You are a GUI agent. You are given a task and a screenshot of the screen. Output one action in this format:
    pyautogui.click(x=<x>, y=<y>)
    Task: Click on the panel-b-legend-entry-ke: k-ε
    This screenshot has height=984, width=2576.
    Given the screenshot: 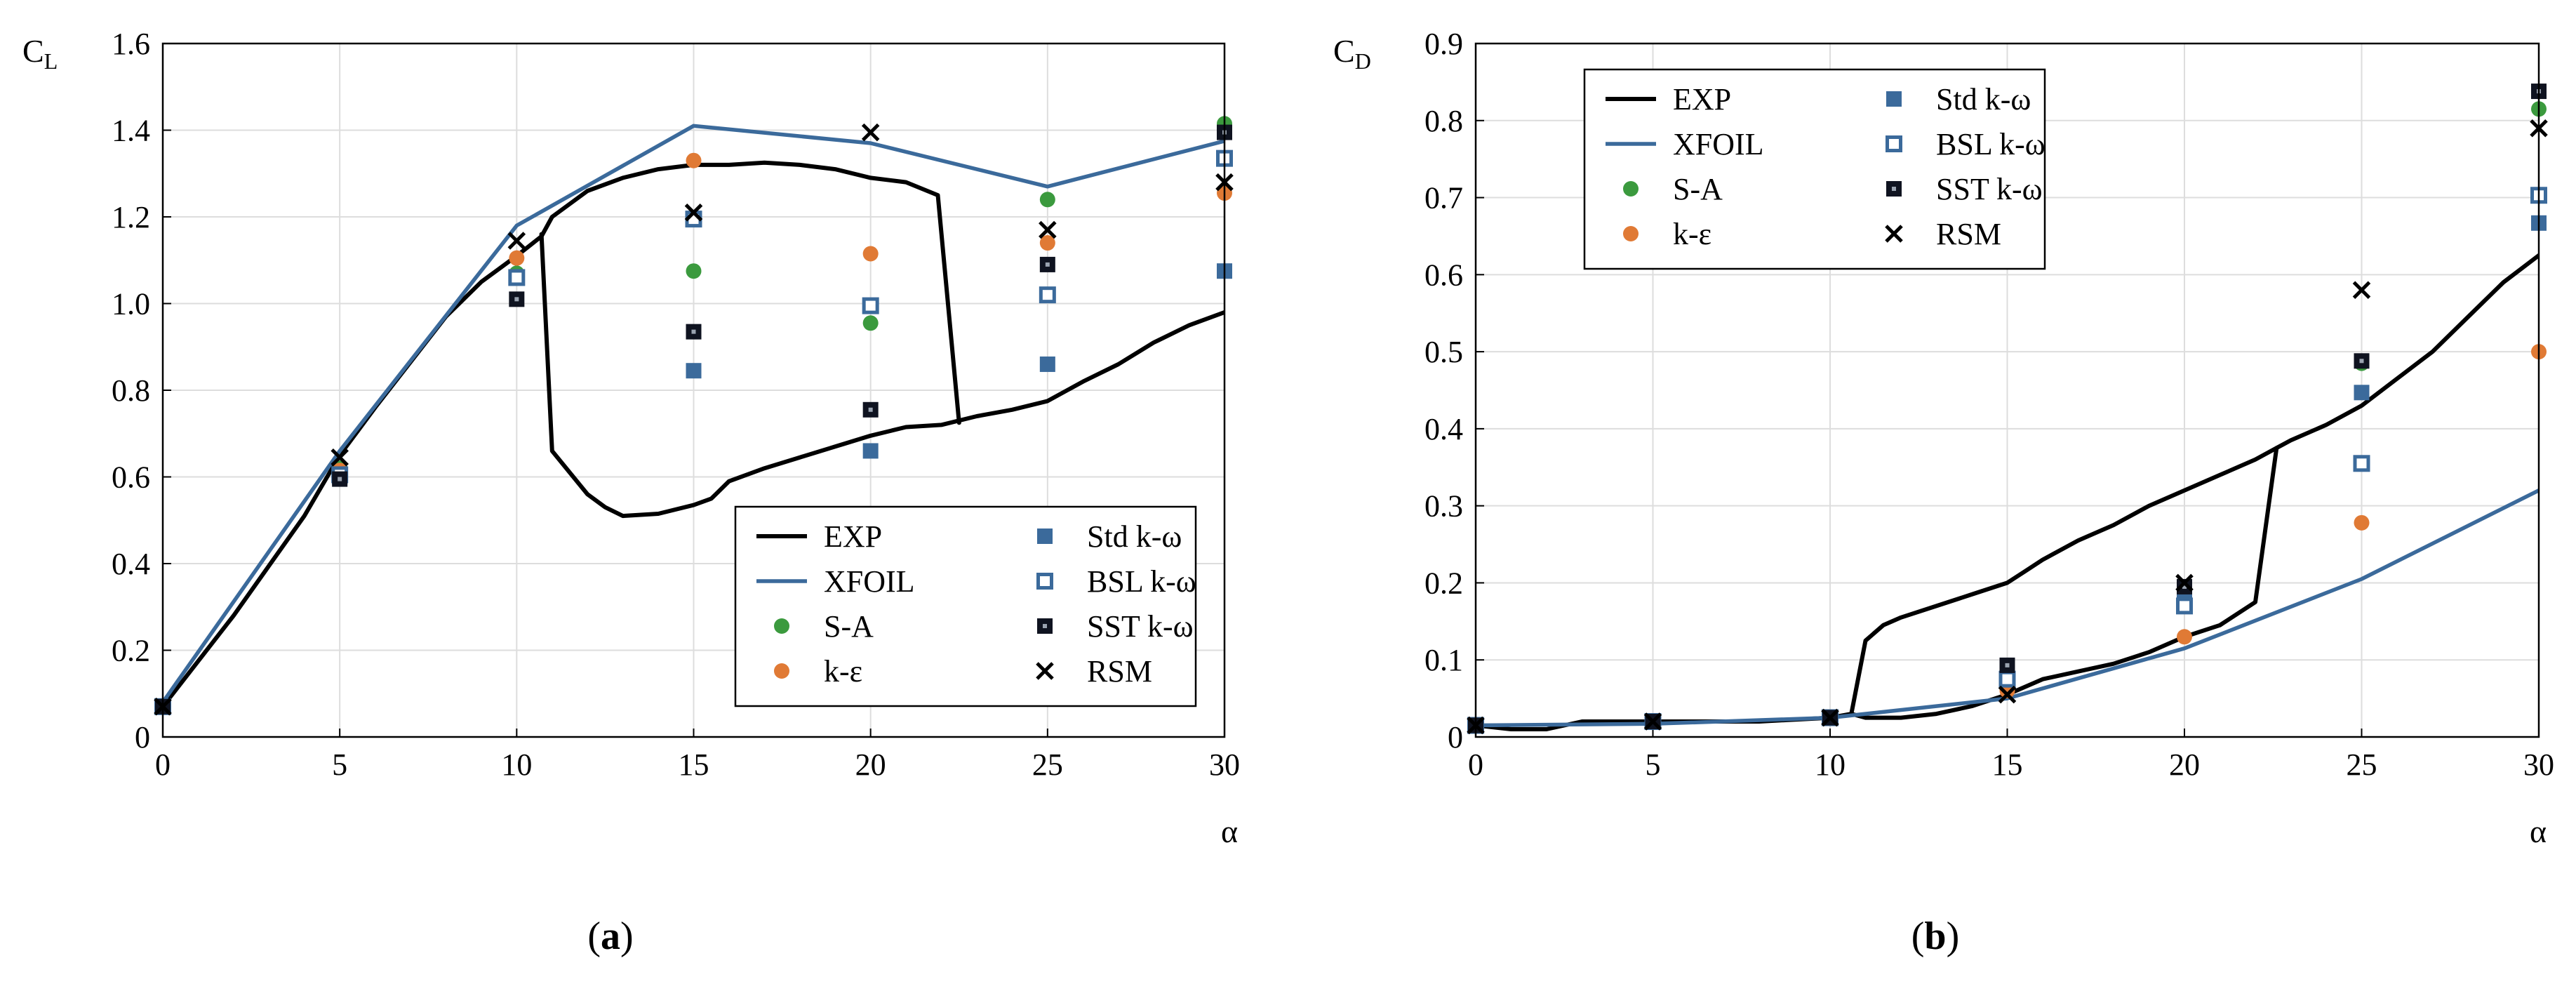 What is the action you would take?
    pyautogui.click(x=1667, y=234)
    